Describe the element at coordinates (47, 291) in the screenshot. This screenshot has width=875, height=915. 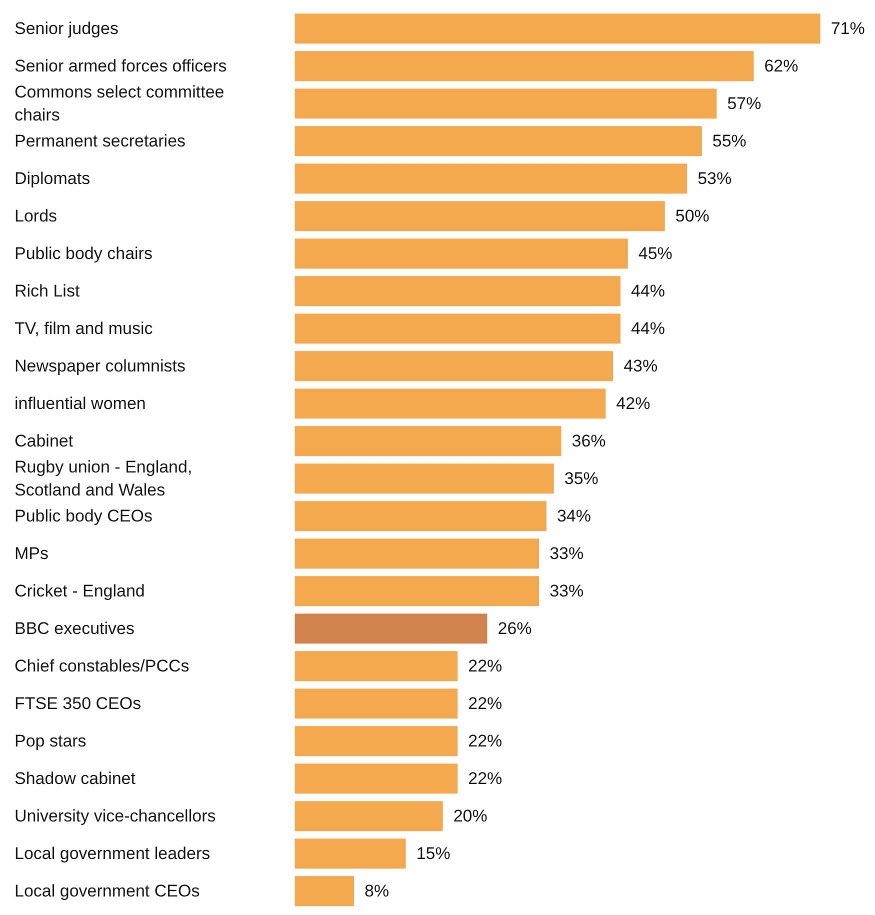
I see `y-tick-label: Rich List` at that location.